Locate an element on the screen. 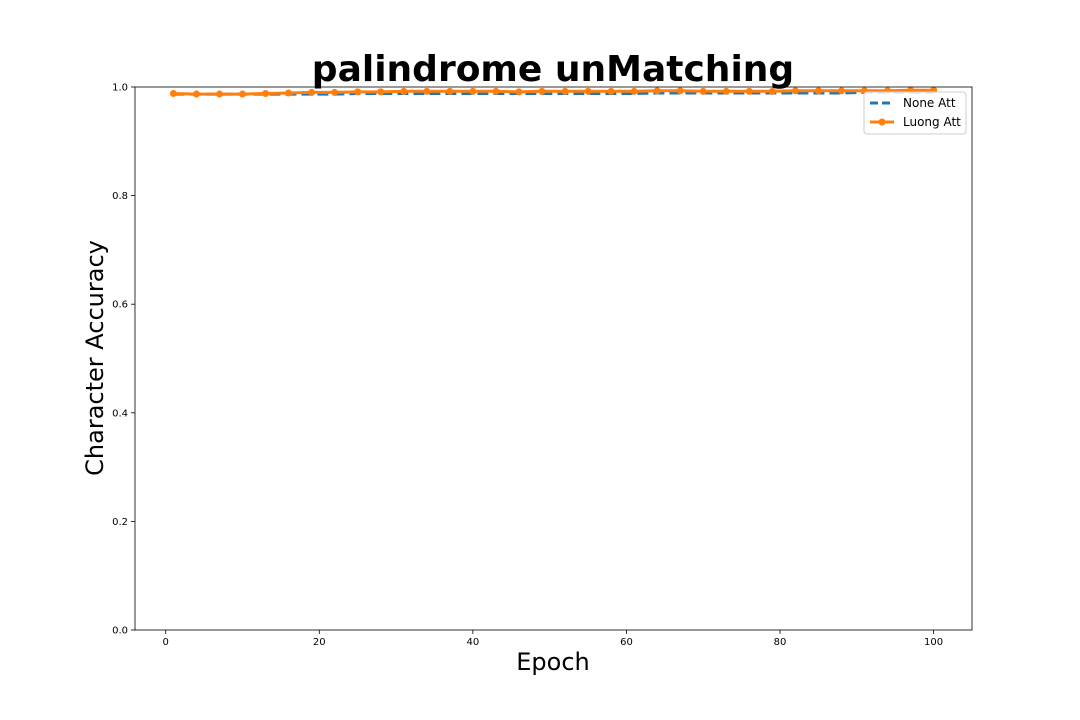 This screenshot has height=720, width=1080. series-line-none-att is located at coordinates (553, 93).